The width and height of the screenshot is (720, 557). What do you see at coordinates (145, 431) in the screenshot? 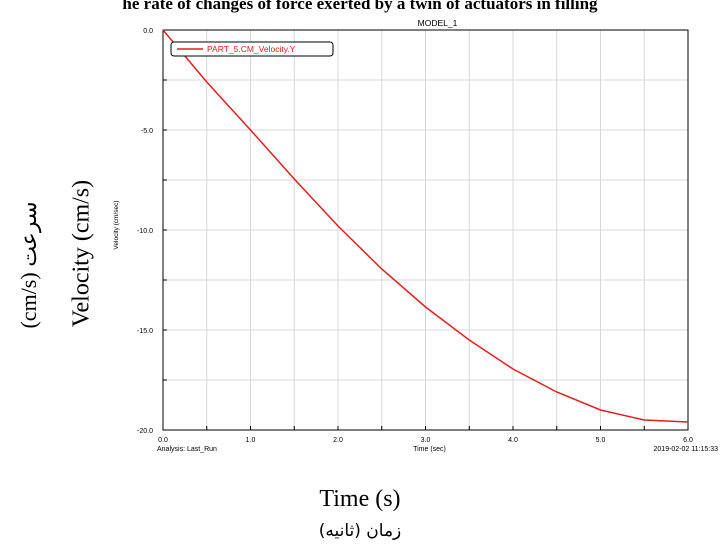
I see `y-tick-label: -20.0` at bounding box center [145, 431].